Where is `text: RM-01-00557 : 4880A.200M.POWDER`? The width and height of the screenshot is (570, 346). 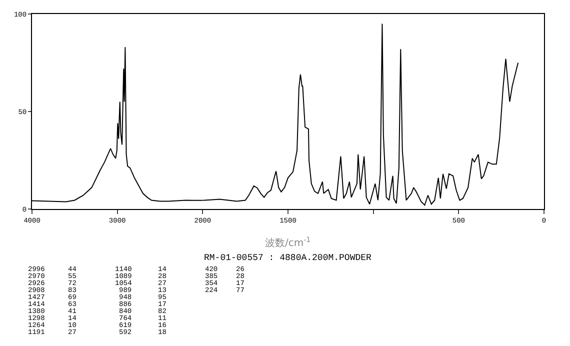 text: RM-01-00557 : 4880A.200M.POWDER is located at coordinates (288, 258).